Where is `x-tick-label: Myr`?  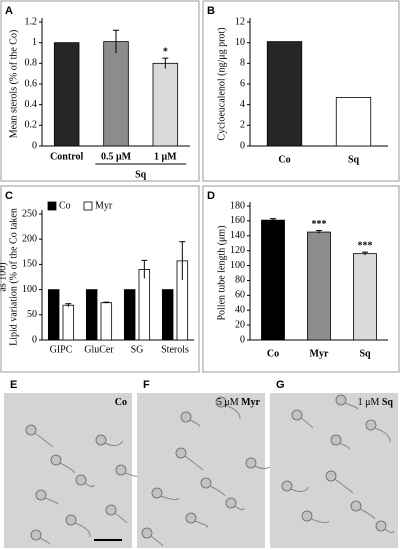 x-tick-label: Myr is located at coordinates (319, 353).